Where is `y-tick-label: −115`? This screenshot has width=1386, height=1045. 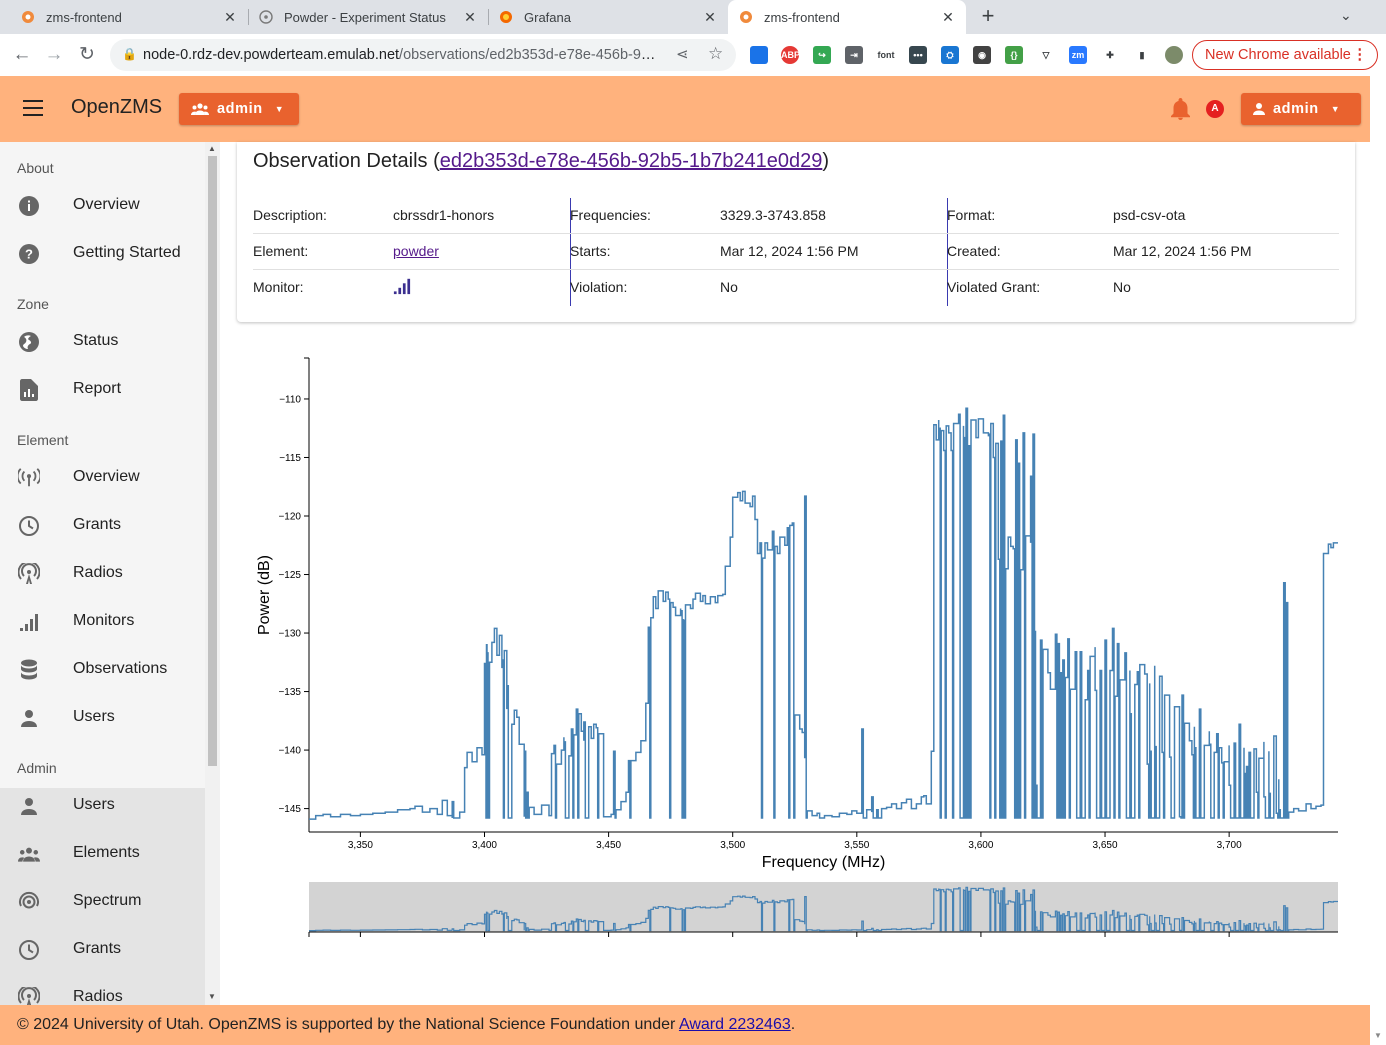
y-tick-label: −115 is located at coordinates (290, 458).